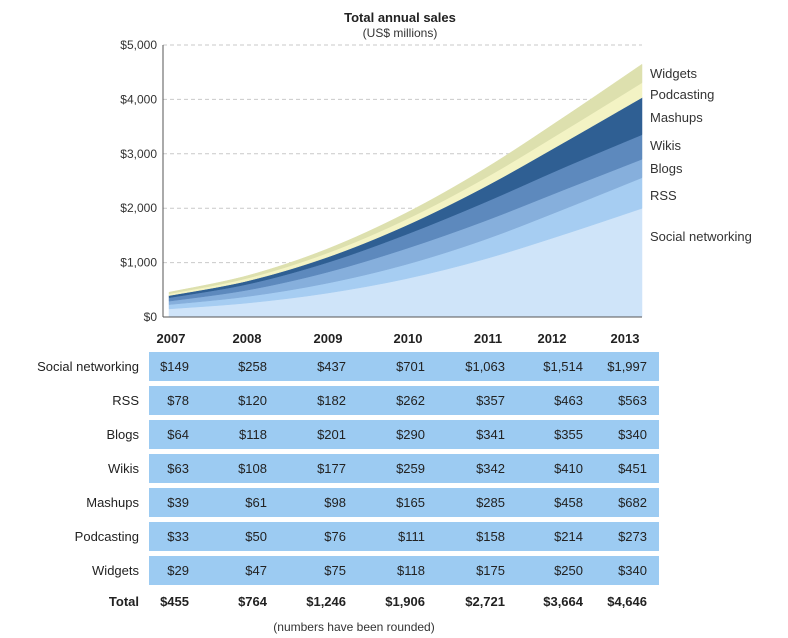  What do you see at coordinates (632, 502) in the screenshot?
I see `table-cell: $682` at bounding box center [632, 502].